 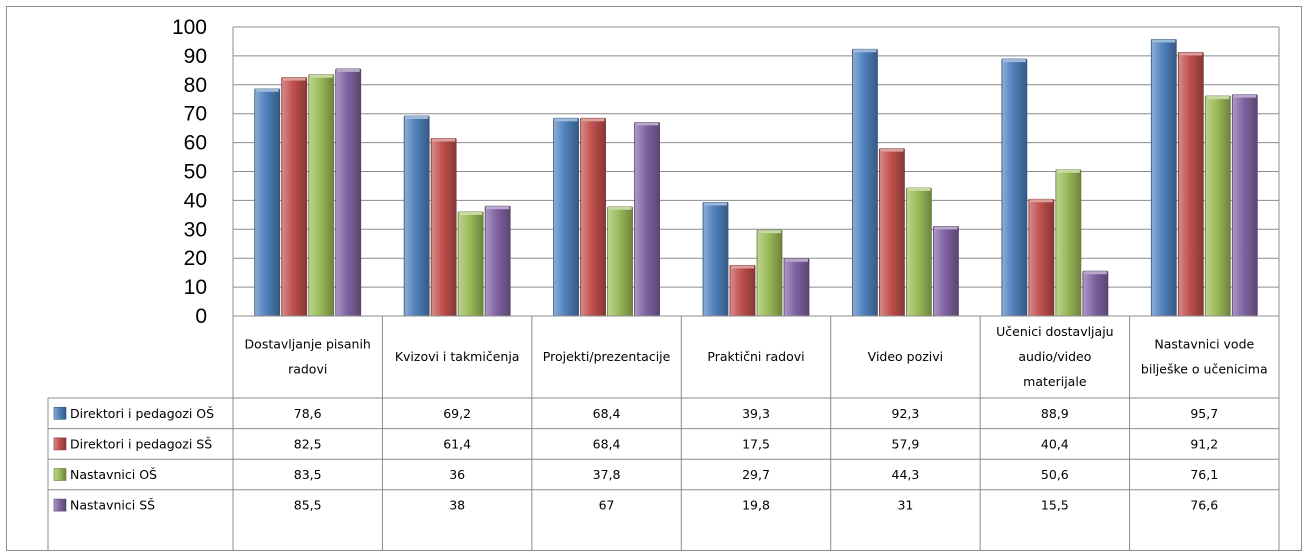 I want to click on table-cell-1-2: 69,2, so click(x=457, y=413).